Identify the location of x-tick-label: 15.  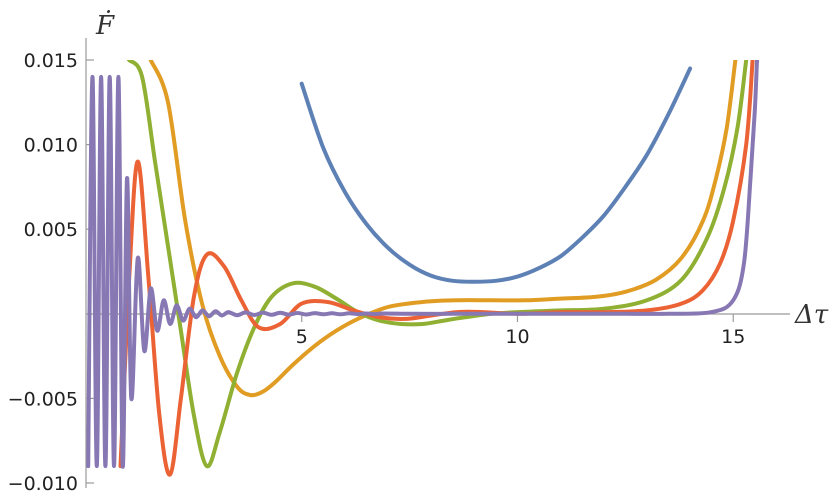
(733, 337).